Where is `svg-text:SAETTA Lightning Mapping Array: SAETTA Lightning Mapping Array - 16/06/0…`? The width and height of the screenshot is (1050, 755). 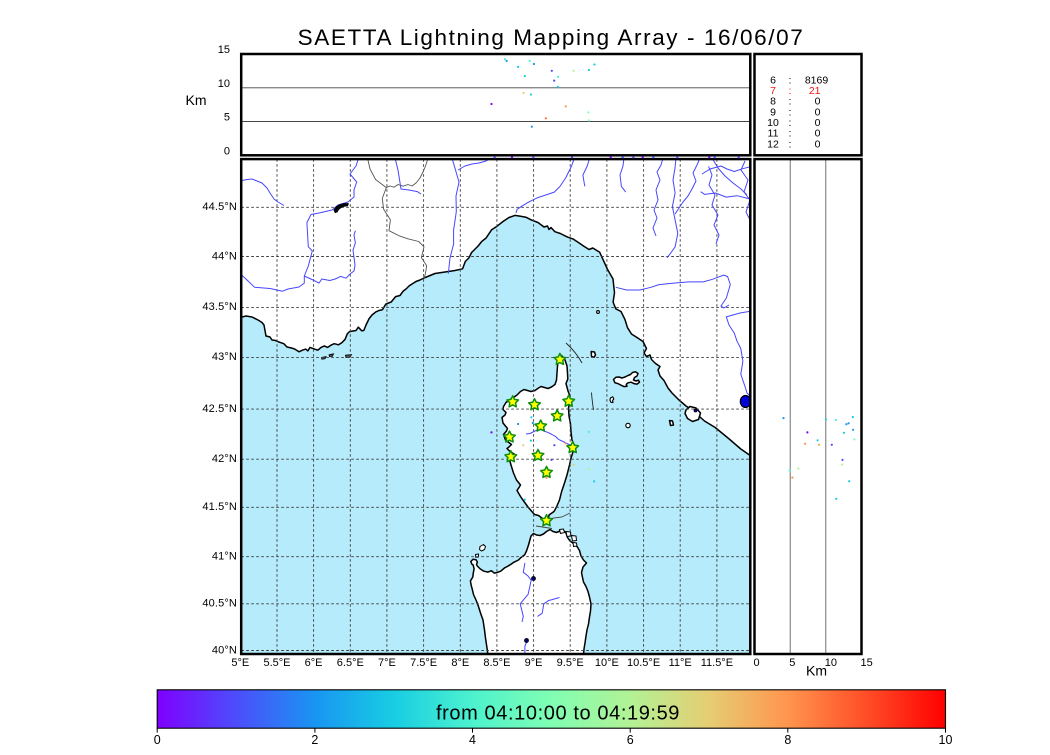 svg-text:SAETTA Lightning Mapping Array: SAETTA Lightning Mapping Array - 16/06/0… is located at coordinates (551, 37).